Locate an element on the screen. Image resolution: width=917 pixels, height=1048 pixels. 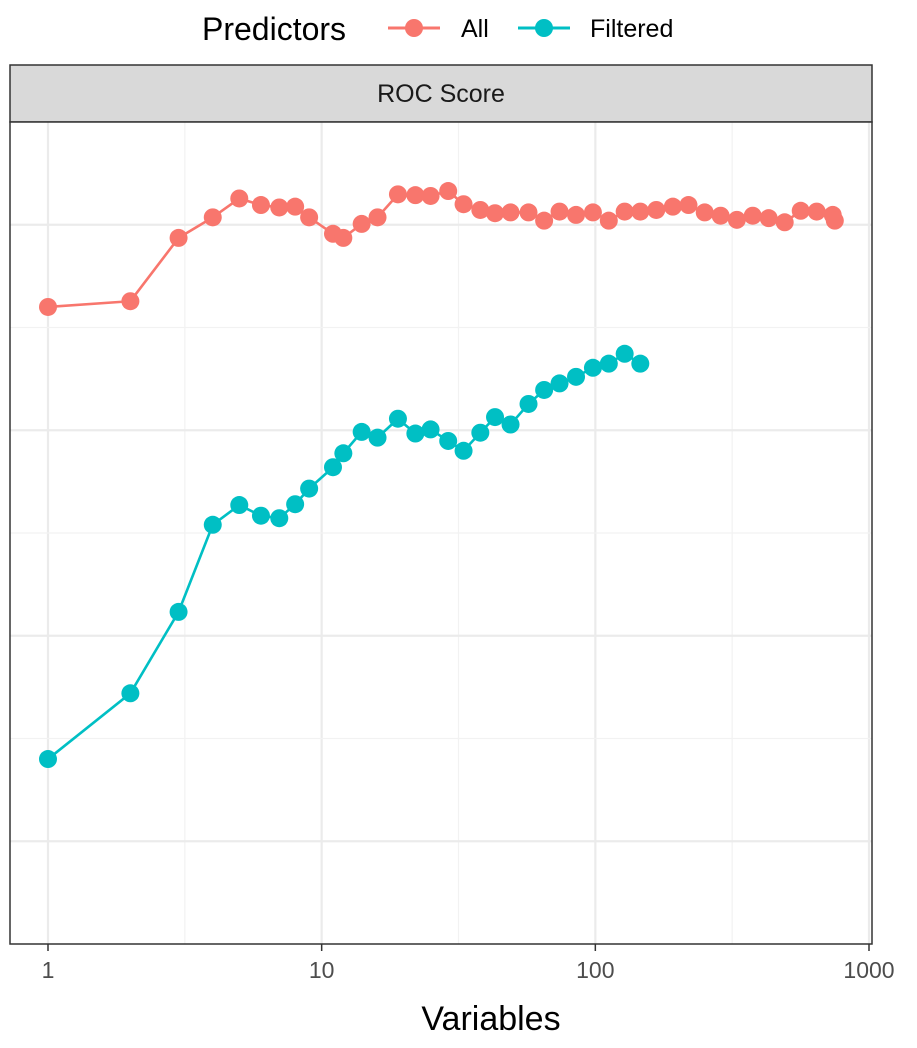
x-axis-tick-label: 1 is located at coordinates (48, 970).